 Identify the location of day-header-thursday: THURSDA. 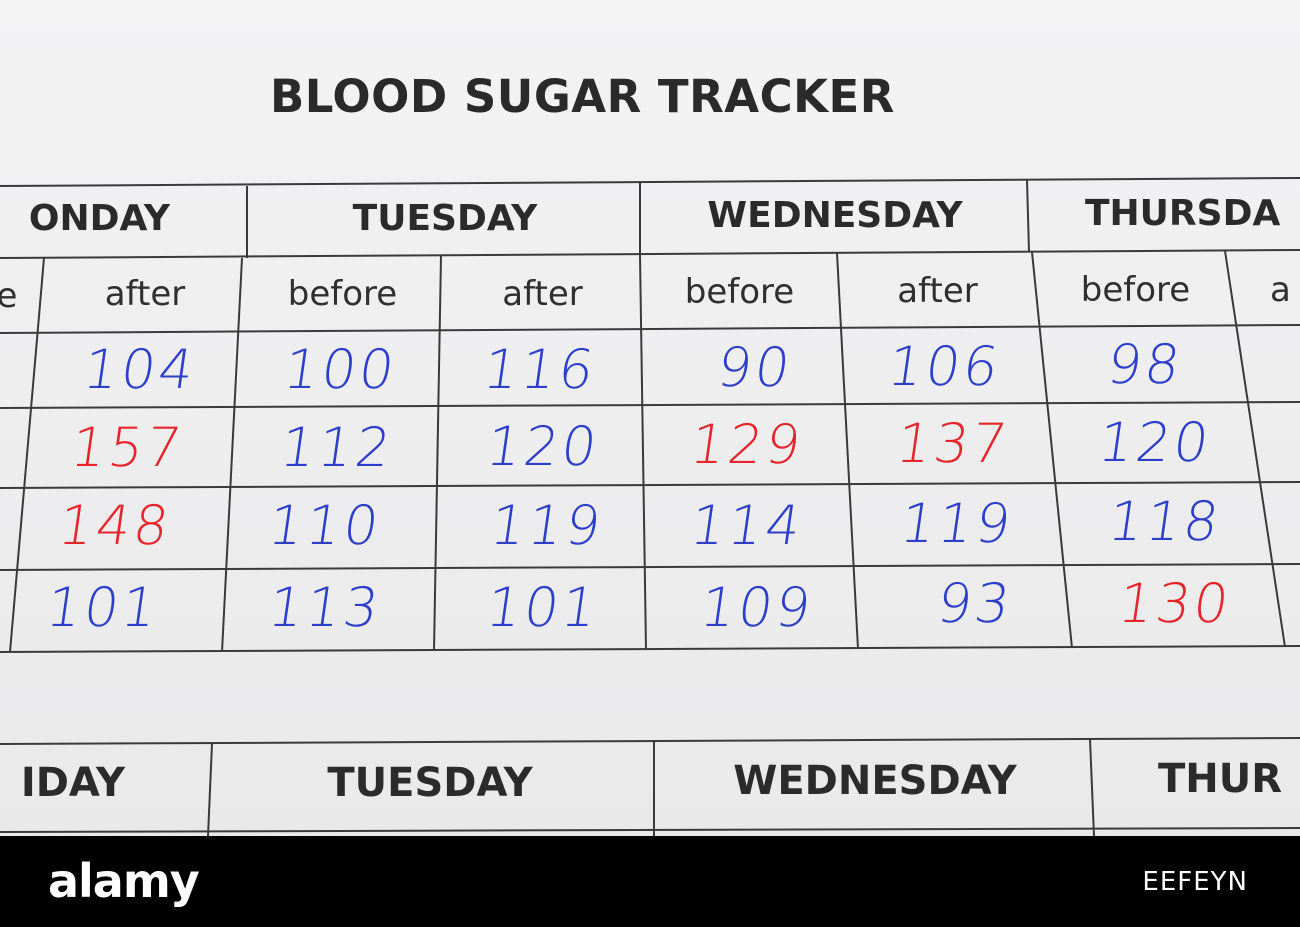
(1183, 213).